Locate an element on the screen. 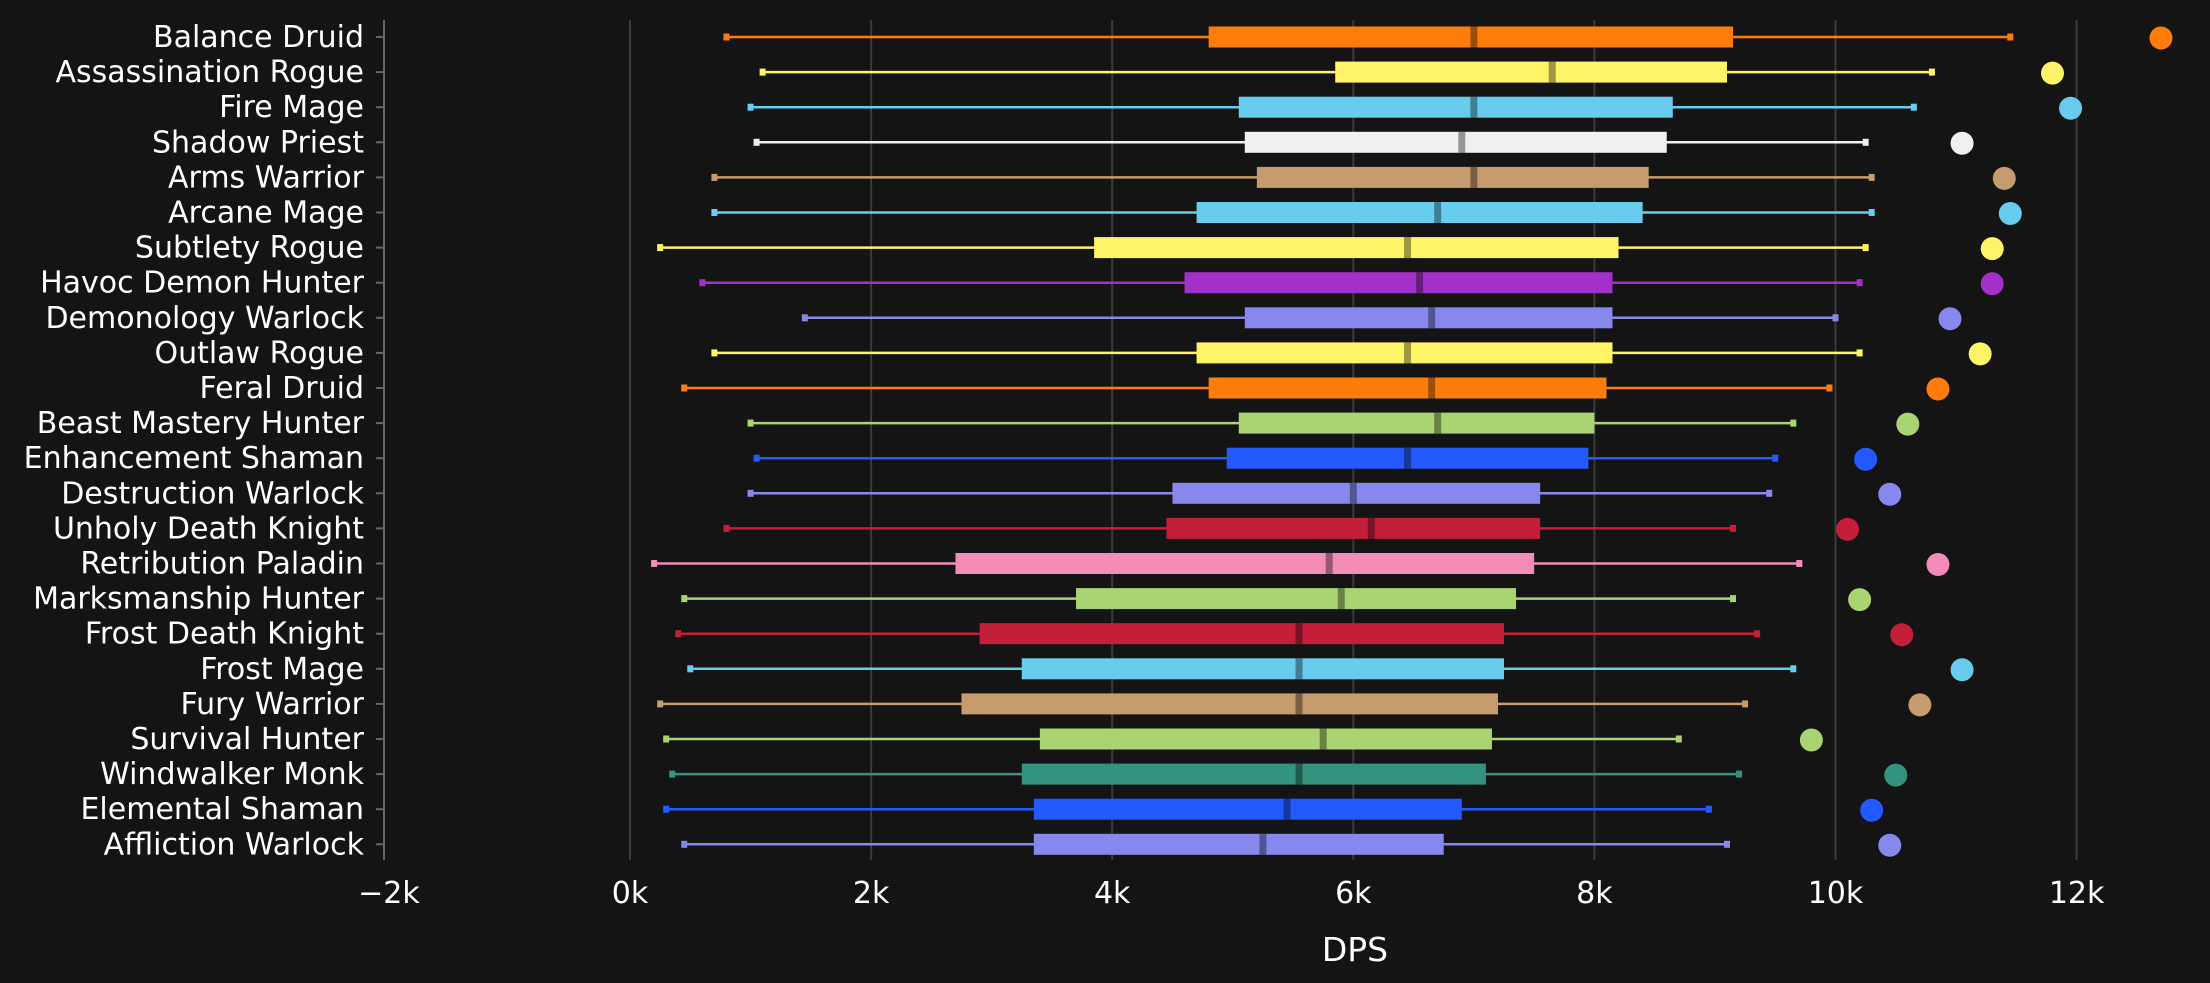  category-label: Subtlety Rogue is located at coordinates (249, 248).